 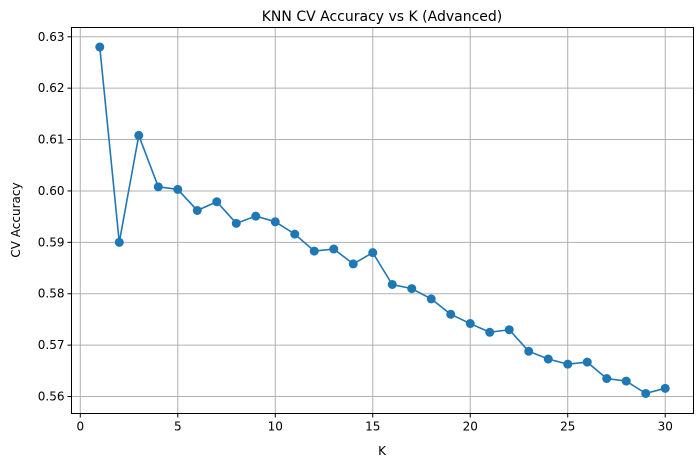 What do you see at coordinates (382, 17) in the screenshot?
I see `chart-title: KNN CV Accuracy vs K (Advanced)` at bounding box center [382, 17].